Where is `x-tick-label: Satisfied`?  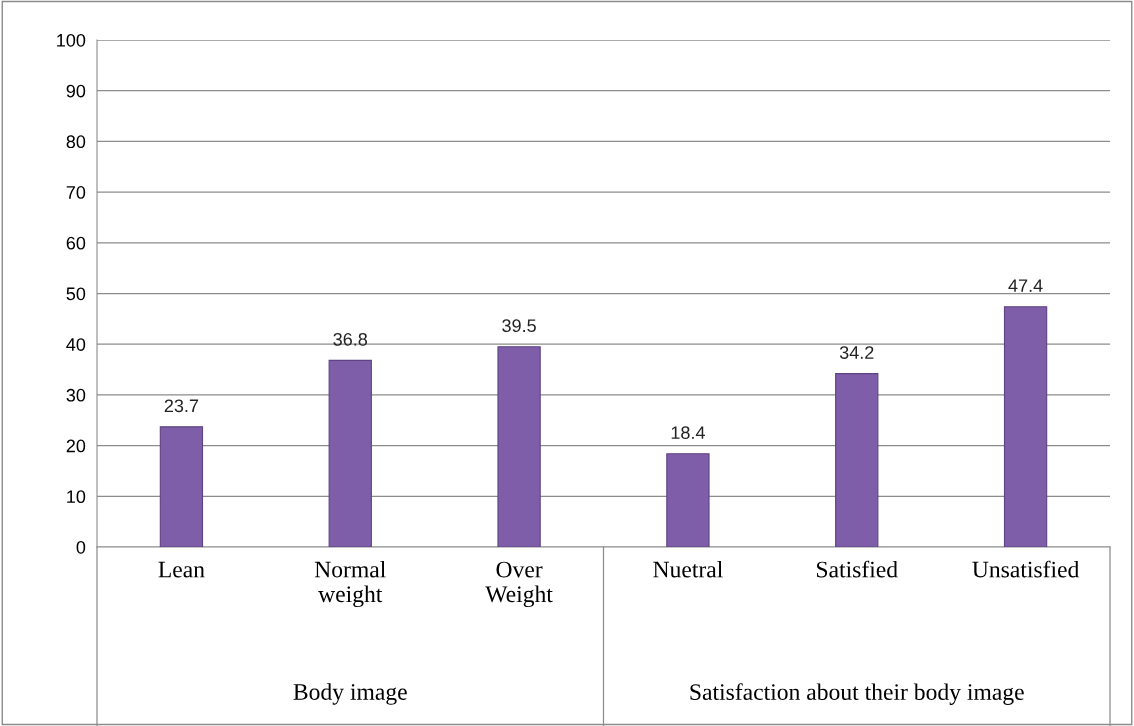 x-tick-label: Satisfied is located at coordinates (857, 569).